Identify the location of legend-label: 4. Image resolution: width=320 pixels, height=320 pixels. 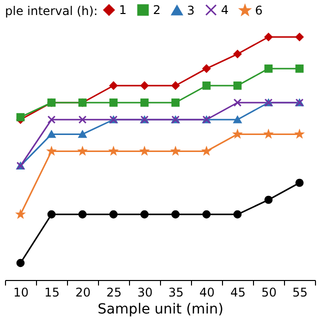
(225, 10).